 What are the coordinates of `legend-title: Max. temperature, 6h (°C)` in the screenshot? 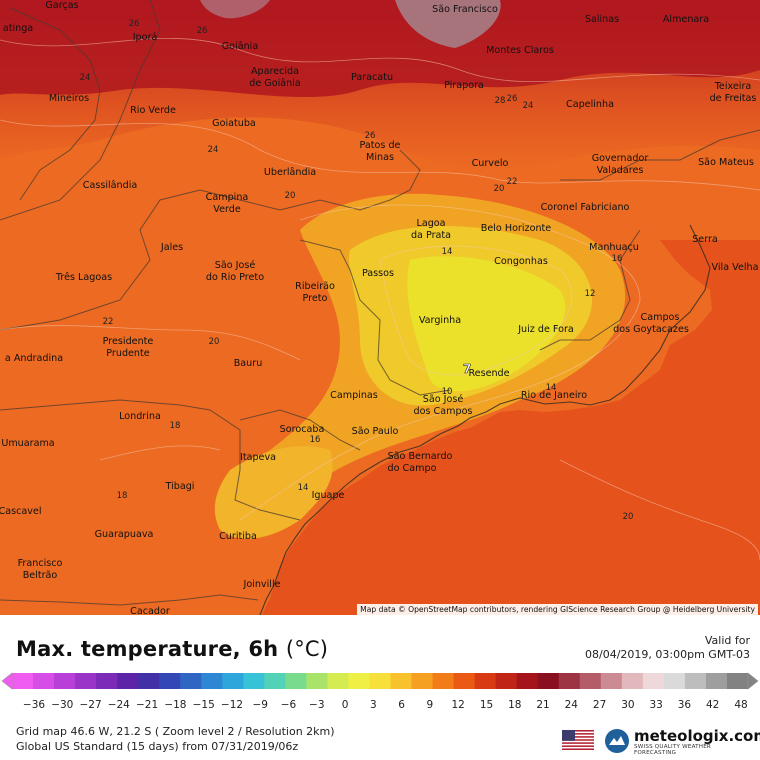 It's located at (172, 649).